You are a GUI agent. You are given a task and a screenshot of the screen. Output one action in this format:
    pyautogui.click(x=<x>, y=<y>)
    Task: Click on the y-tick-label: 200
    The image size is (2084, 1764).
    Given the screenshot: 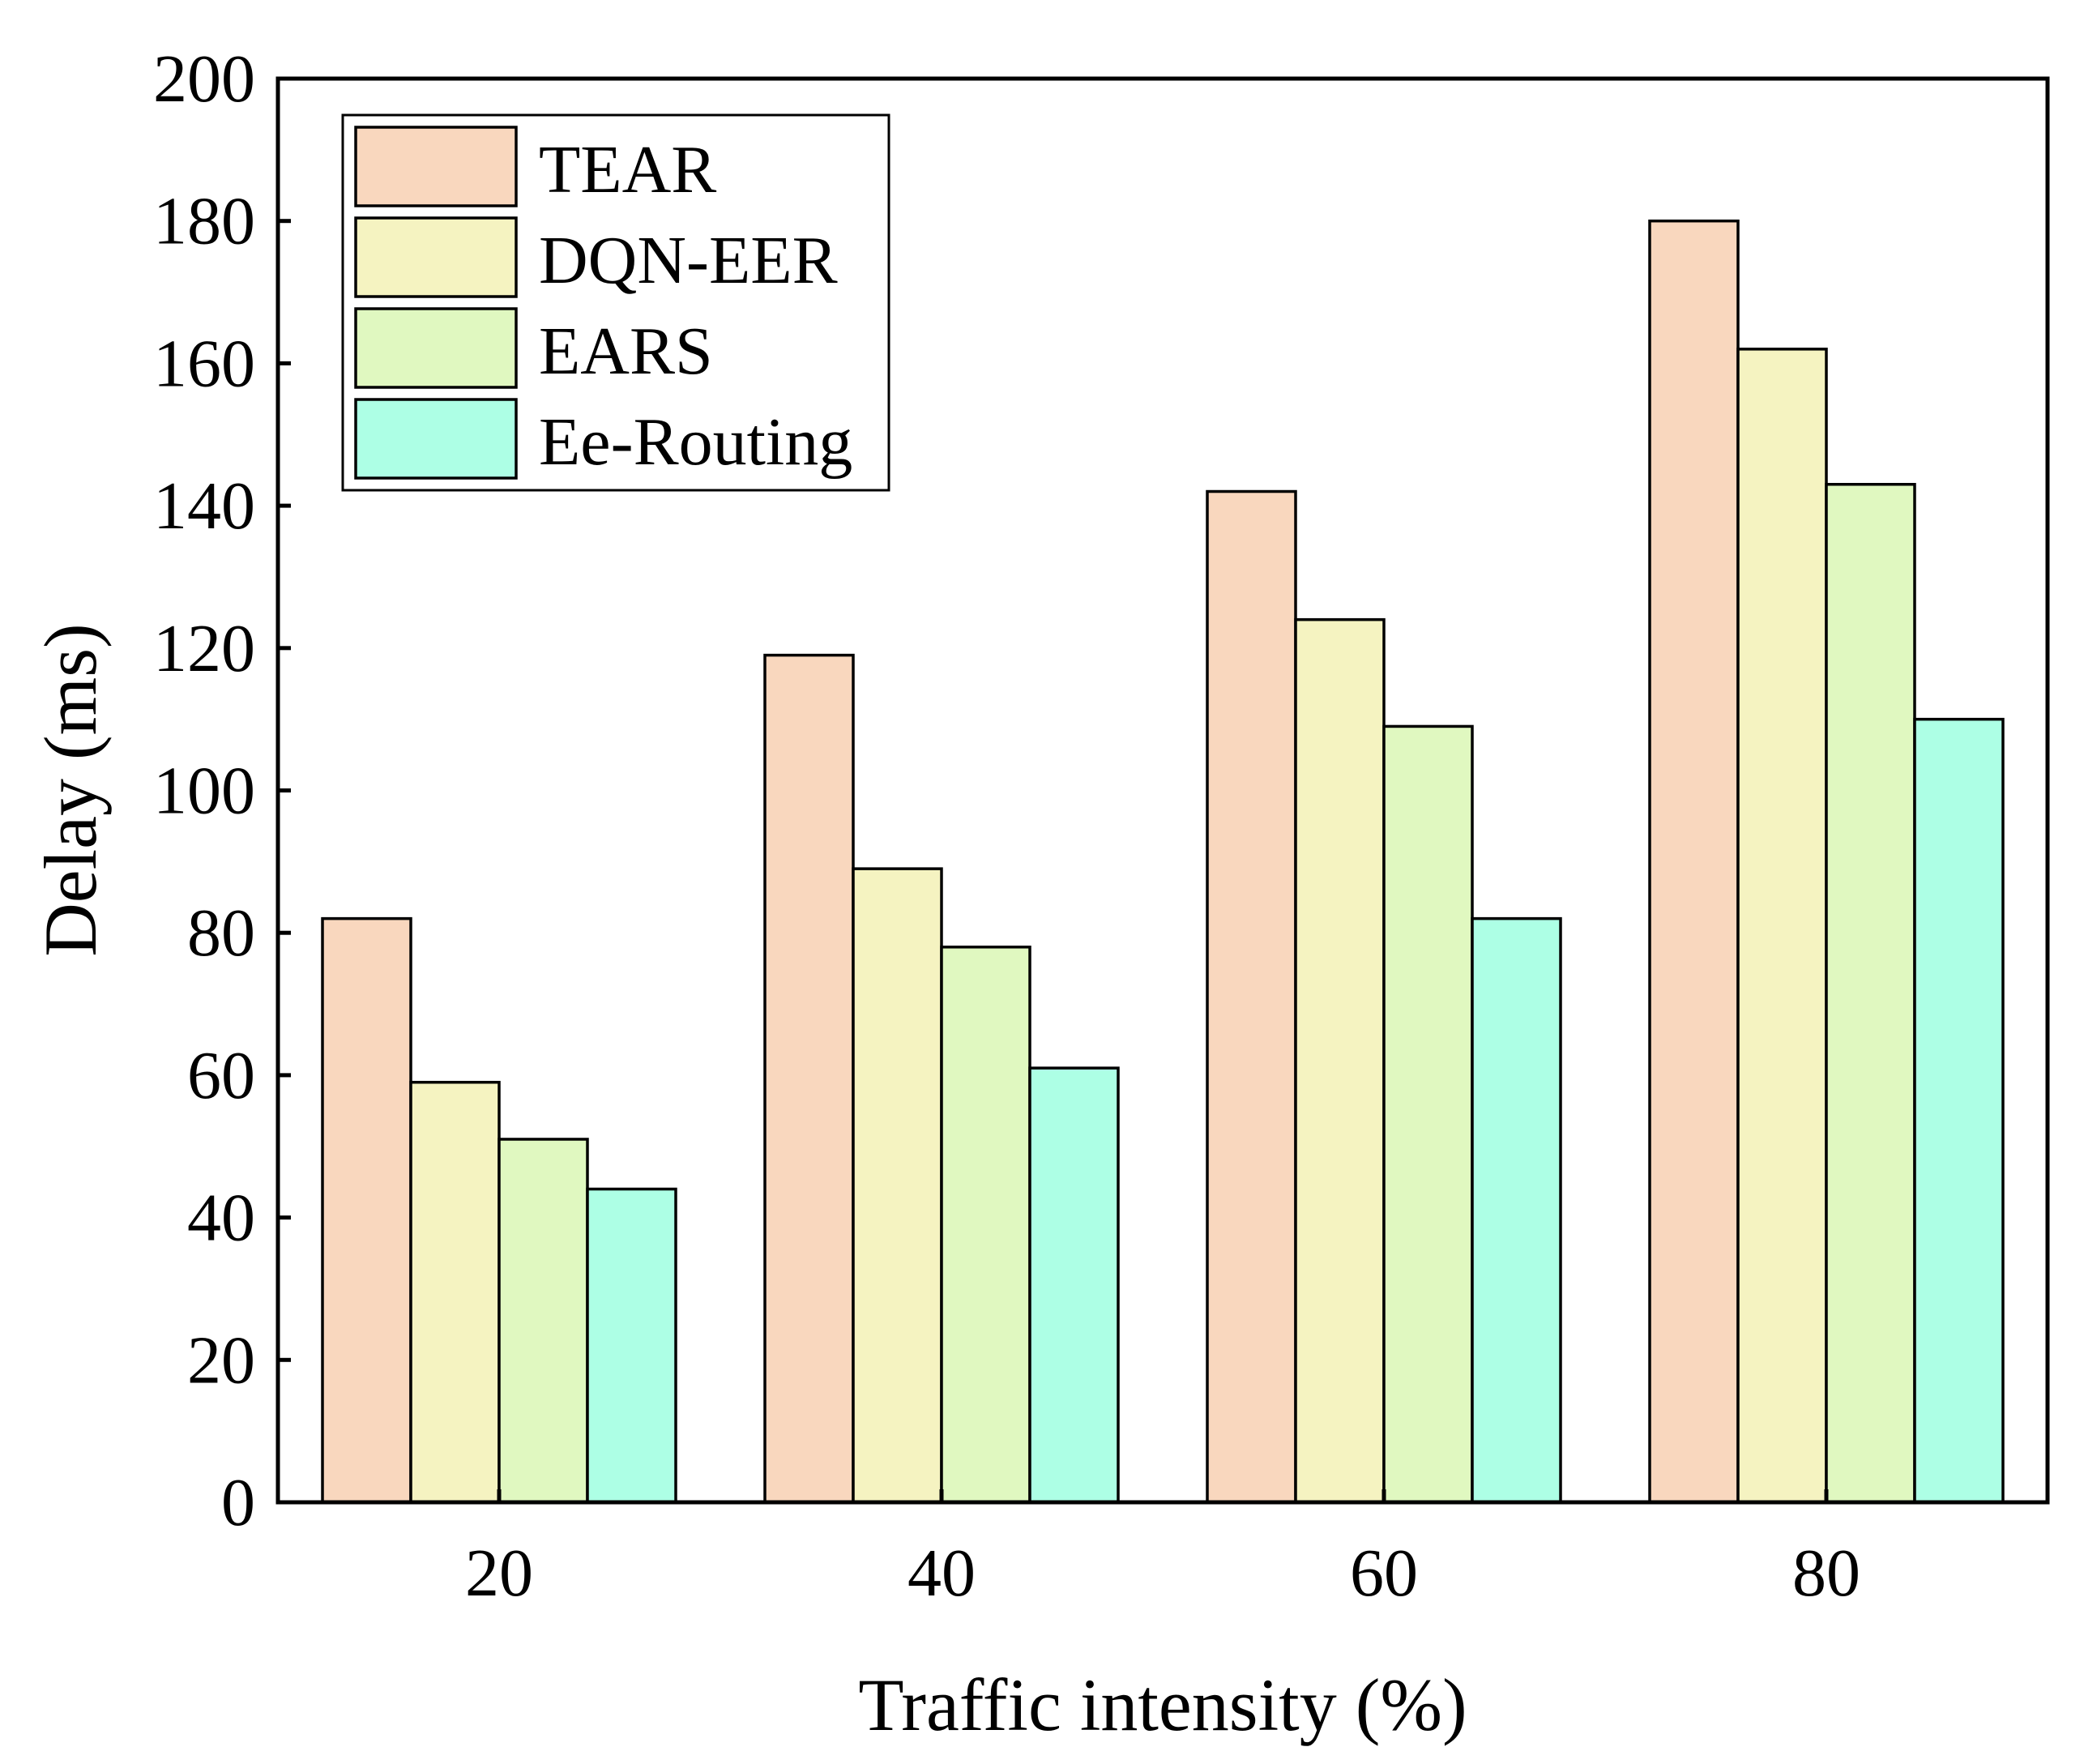 What is the action you would take?
    pyautogui.click(x=204, y=79)
    